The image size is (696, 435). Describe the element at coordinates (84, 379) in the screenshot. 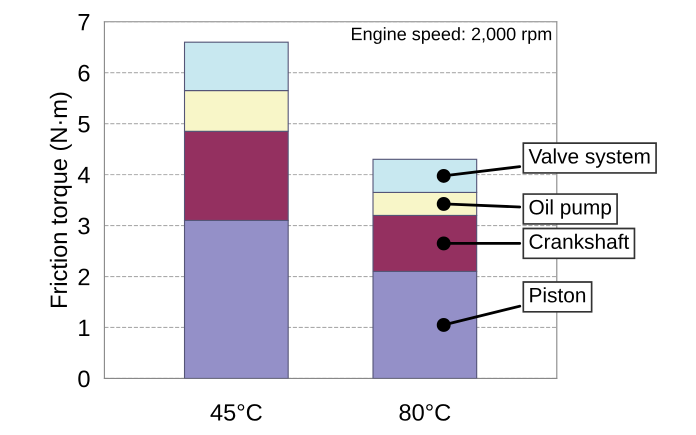

I see `y-tick-label: 0` at that location.